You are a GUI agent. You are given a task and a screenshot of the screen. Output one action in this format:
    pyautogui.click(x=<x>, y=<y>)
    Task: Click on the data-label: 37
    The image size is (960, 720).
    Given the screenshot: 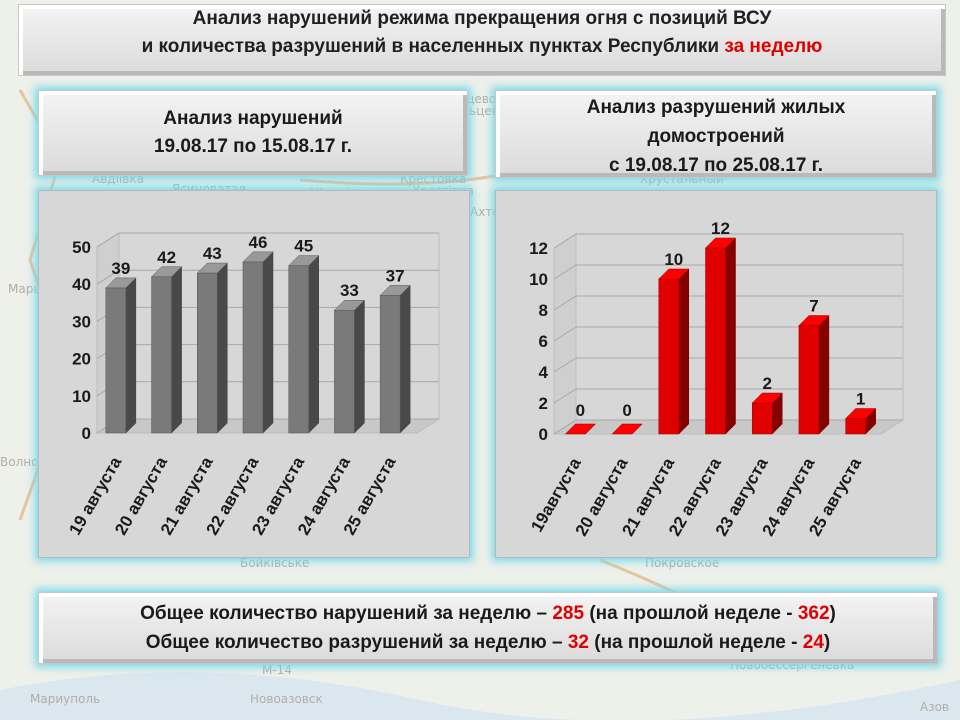 What is the action you would take?
    pyautogui.click(x=395, y=275)
    